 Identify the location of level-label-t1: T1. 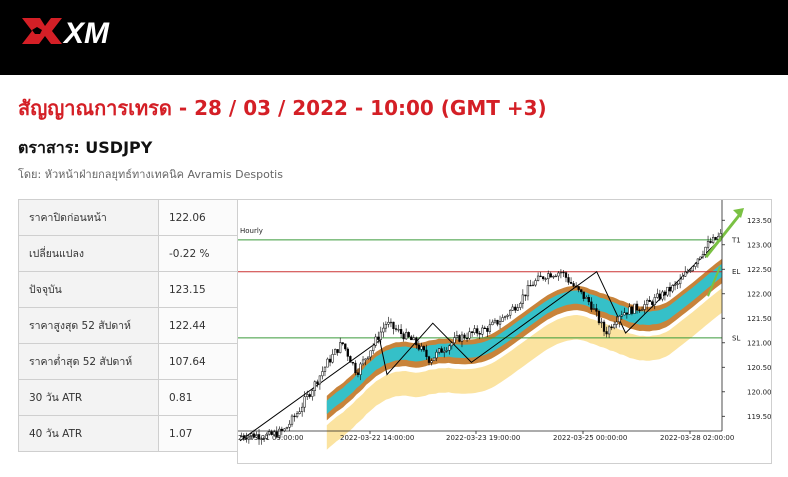
(736, 240).